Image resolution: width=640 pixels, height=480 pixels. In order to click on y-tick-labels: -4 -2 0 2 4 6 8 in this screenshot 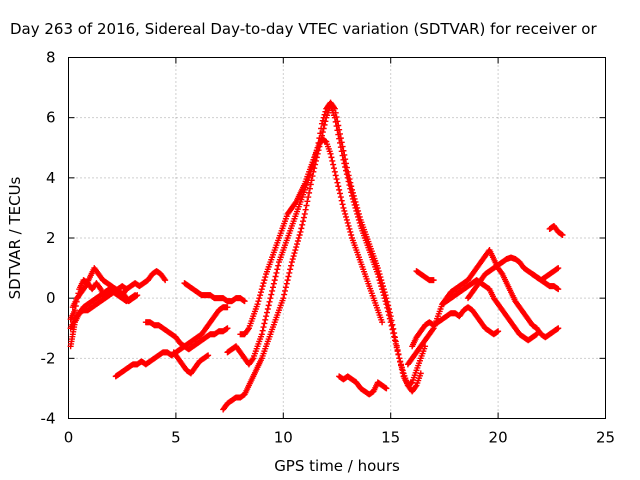, I will do `click(48, 238)`.